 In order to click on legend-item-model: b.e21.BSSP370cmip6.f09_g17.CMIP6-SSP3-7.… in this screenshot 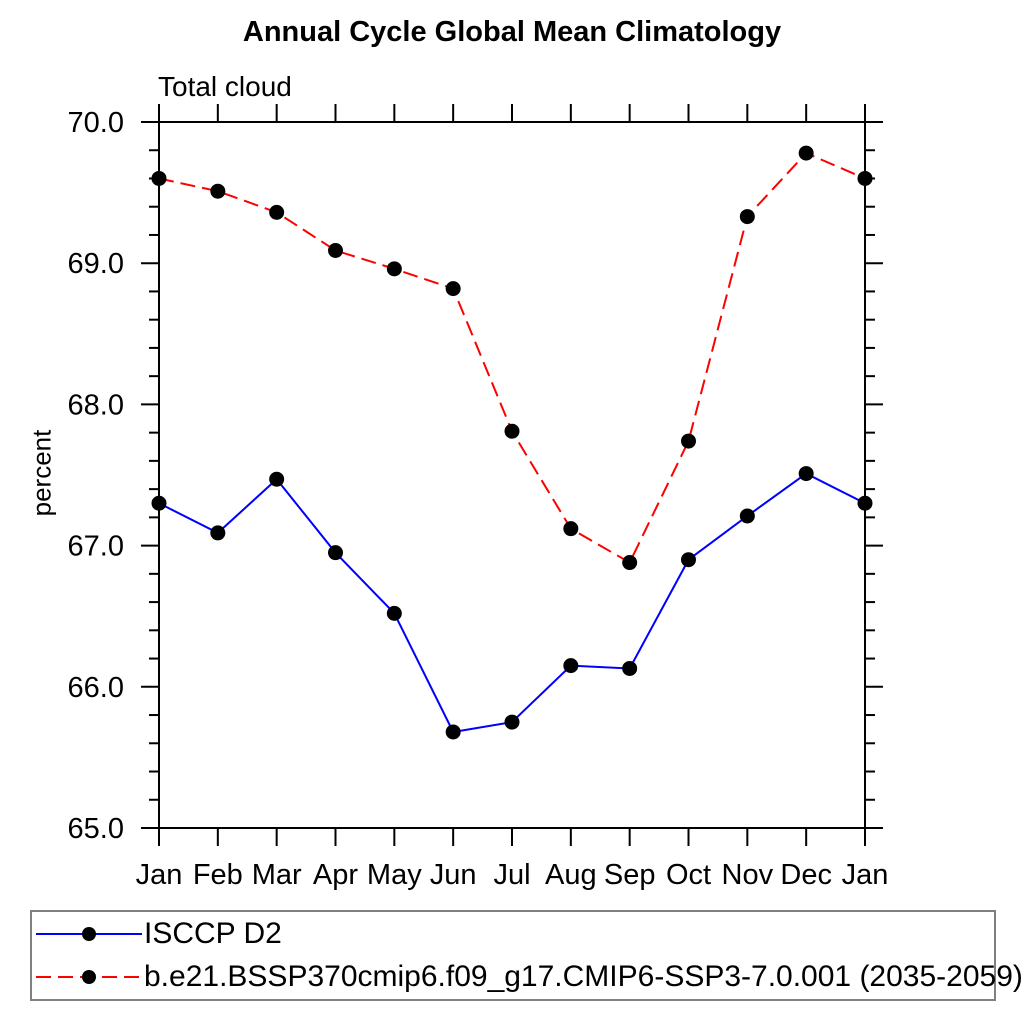, I will do `click(529, 977)`.